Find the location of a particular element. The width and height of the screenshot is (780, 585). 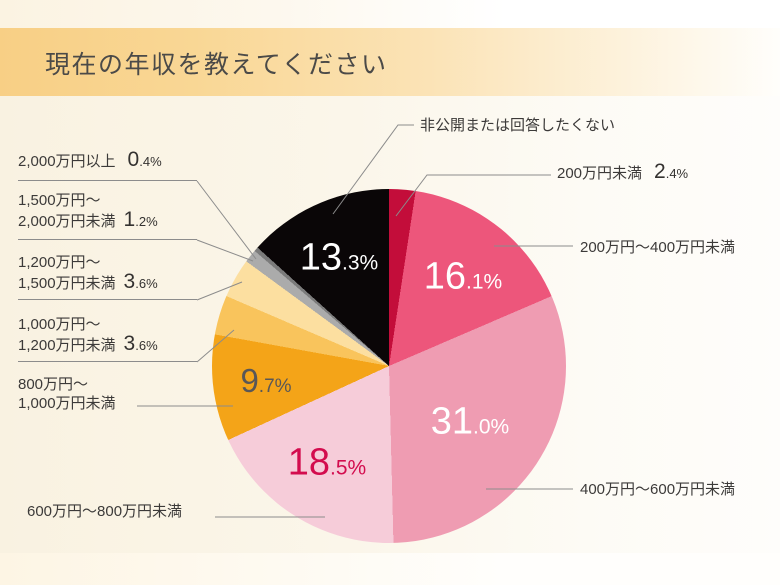

pie-percent-31-0: 31.0% is located at coordinates (470, 421).